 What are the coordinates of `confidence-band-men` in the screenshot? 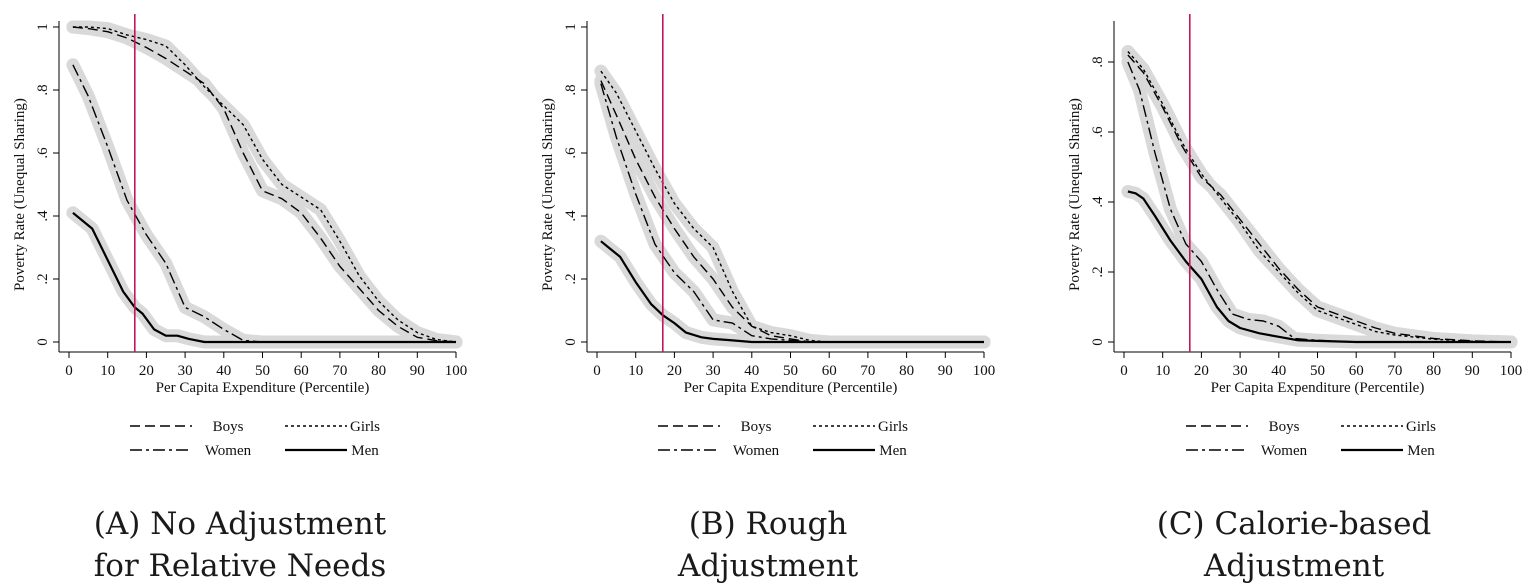 It's located at (1319, 267).